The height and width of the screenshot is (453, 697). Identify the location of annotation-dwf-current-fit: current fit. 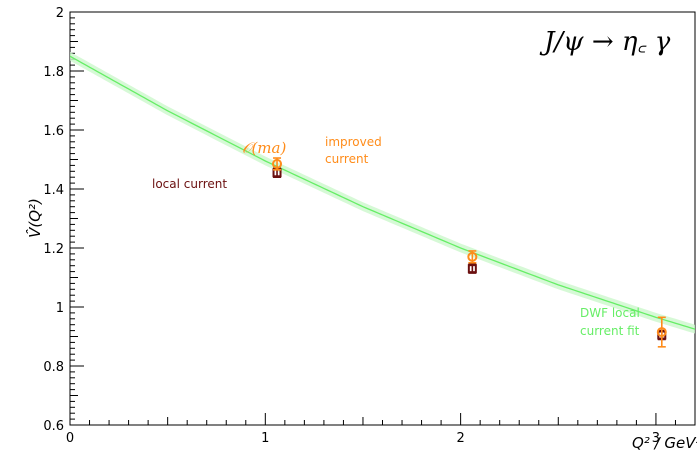
(610, 331).